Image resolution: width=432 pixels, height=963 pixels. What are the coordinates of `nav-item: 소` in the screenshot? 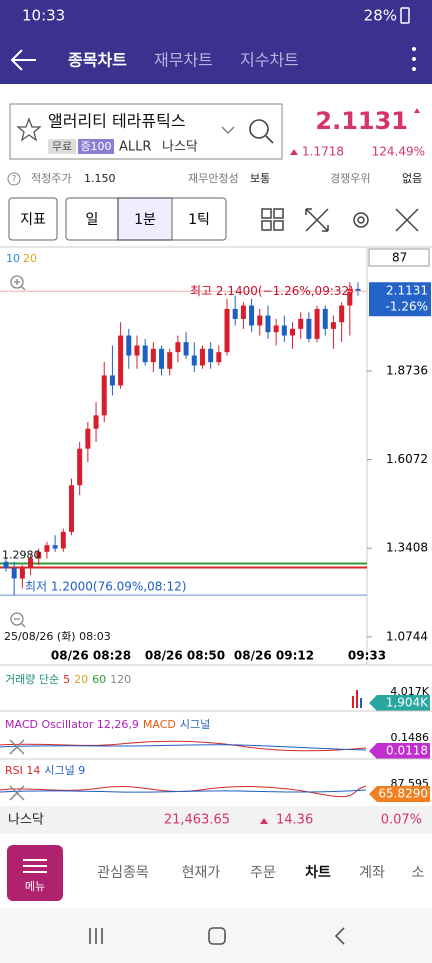 It's located at (418, 873).